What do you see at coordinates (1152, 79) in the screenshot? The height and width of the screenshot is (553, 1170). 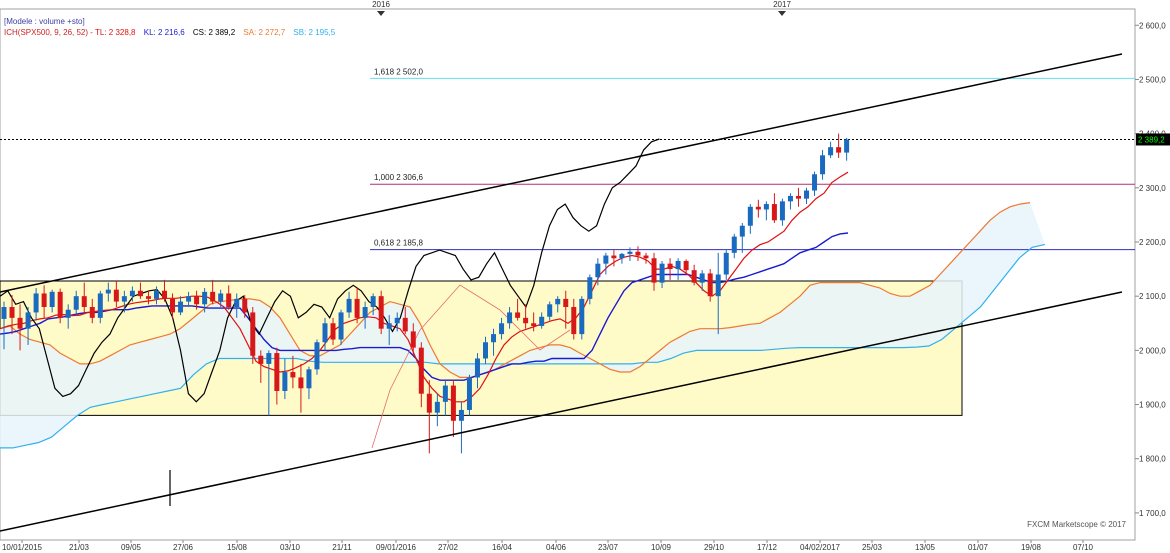 I see `y-tick-label: 2 500,0` at bounding box center [1152, 79].